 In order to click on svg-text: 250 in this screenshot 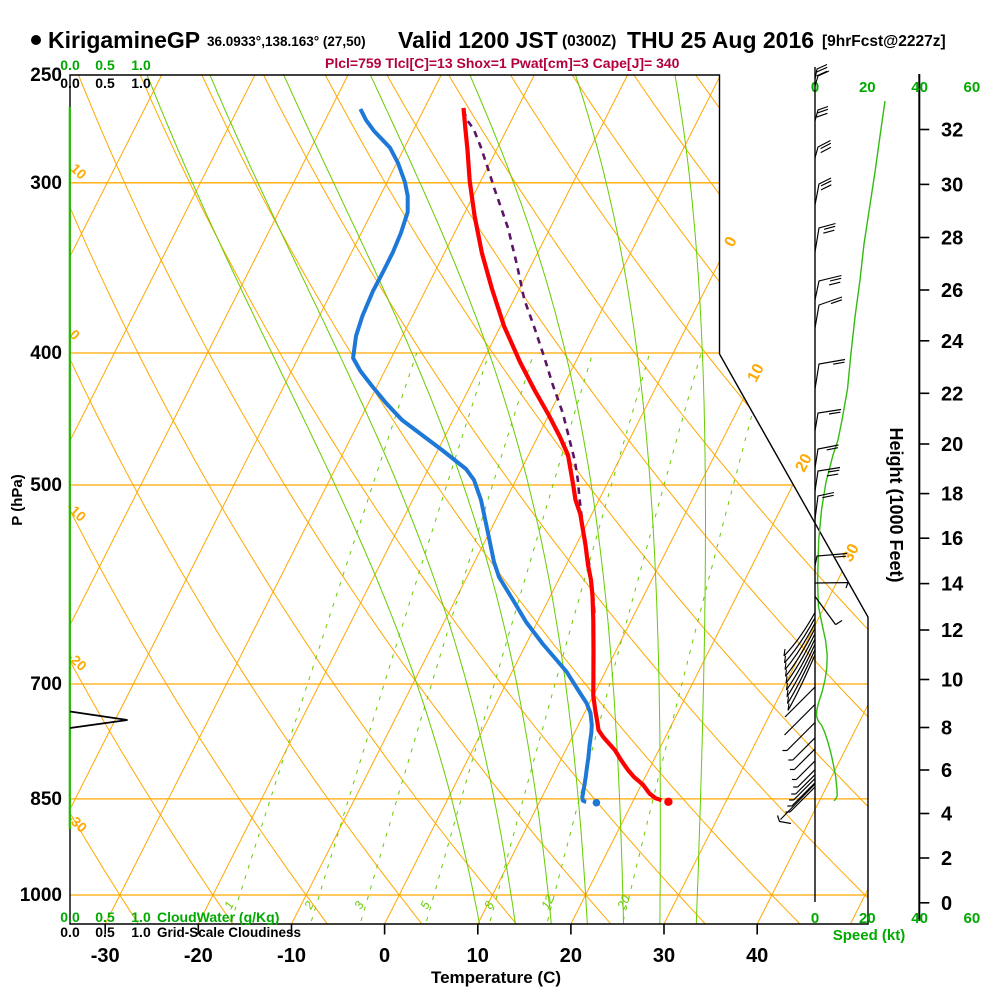, I will do `click(46, 75)`.